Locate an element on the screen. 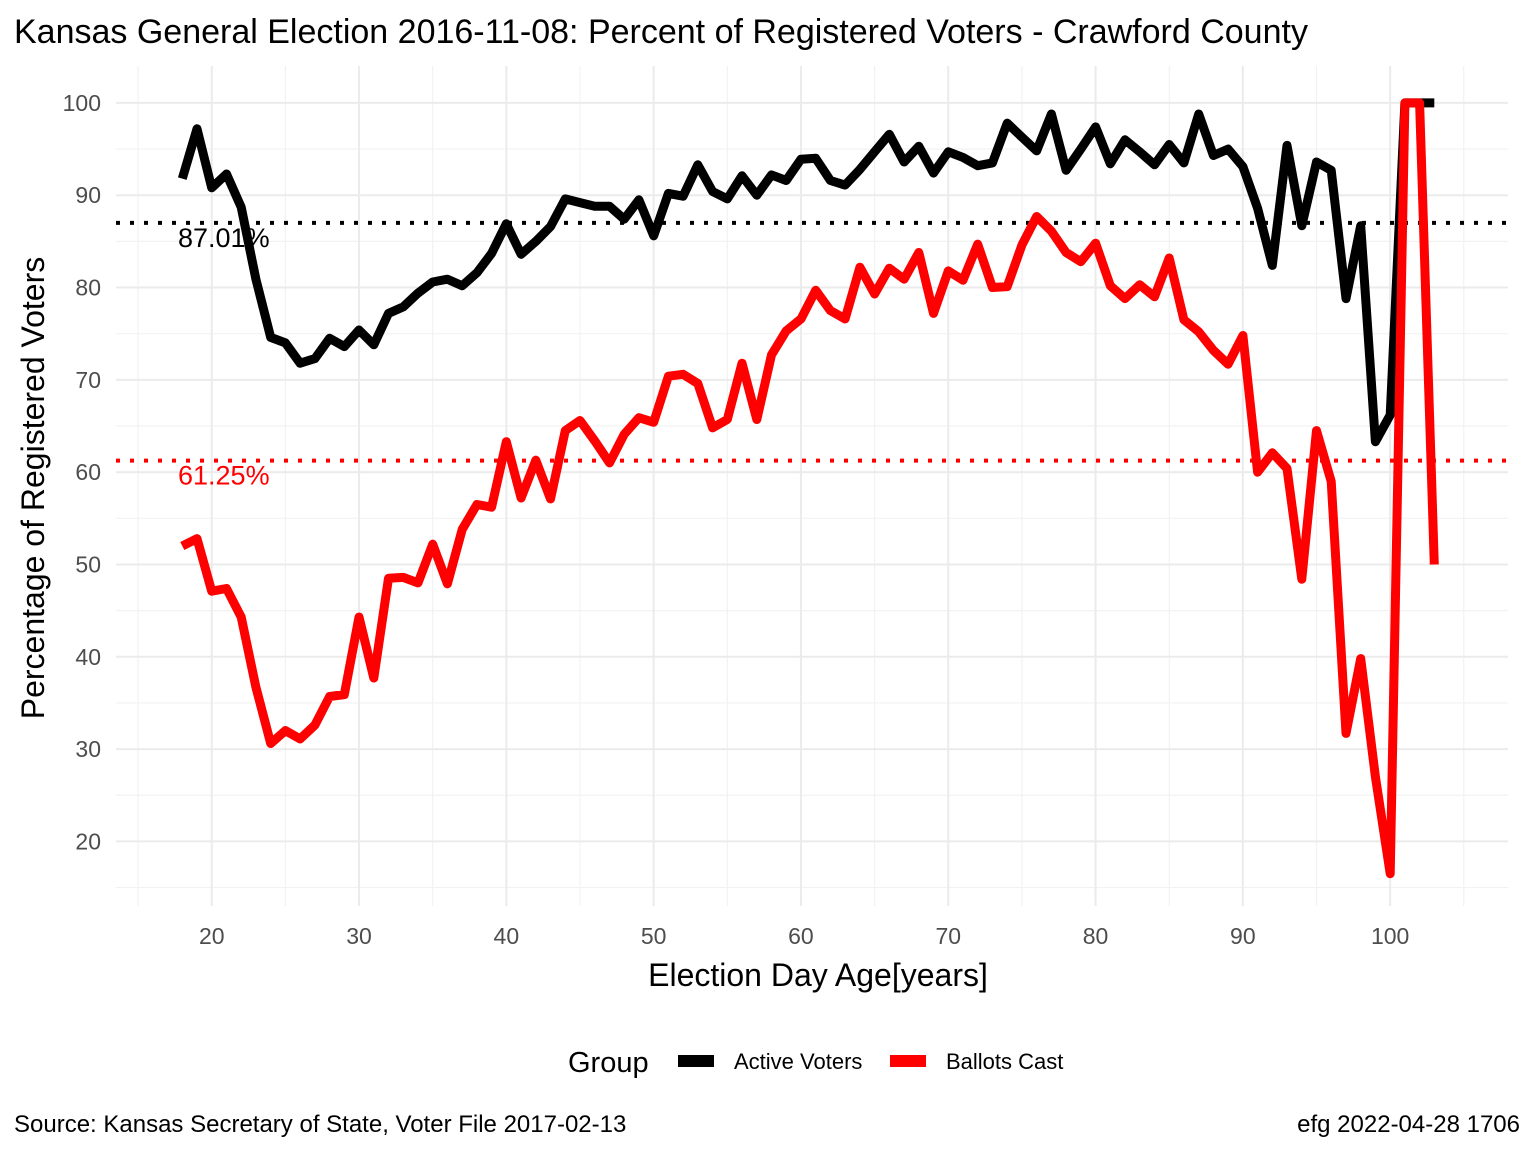  y-tick-label: 70 is located at coordinates (88, 380).